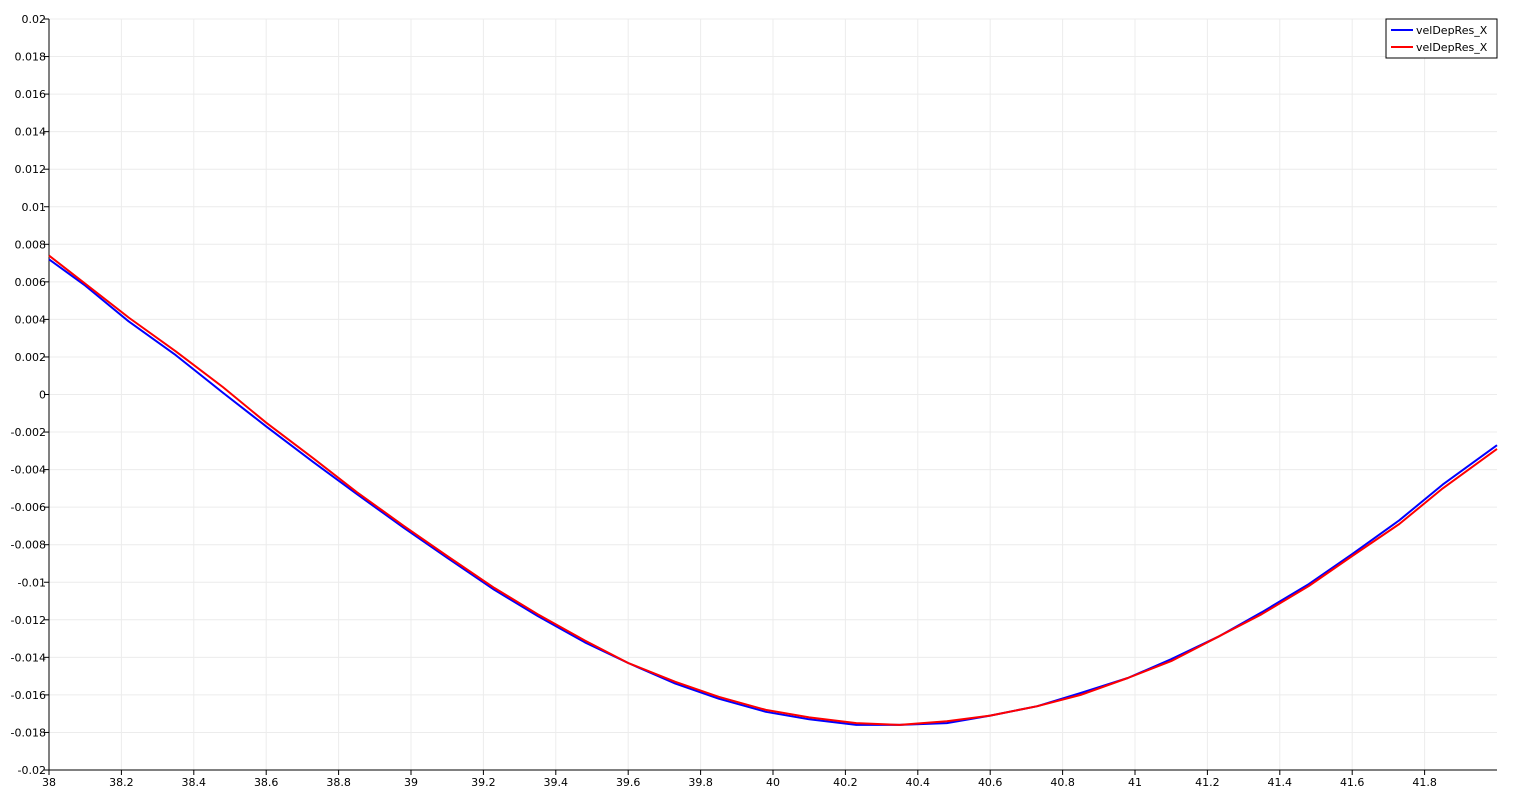 Image resolution: width=1517 pixels, height=798 pixels. Describe the element at coordinates (34, 207) in the screenshot. I see `y-tick-label: 0.01` at that location.